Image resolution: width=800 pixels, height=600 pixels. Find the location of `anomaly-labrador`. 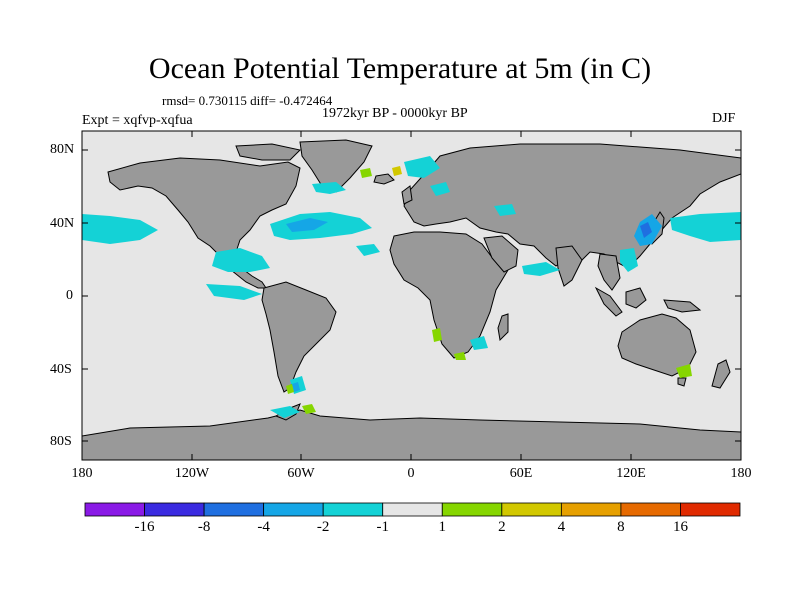

anomaly-labrador is located at coordinates (329, 188).